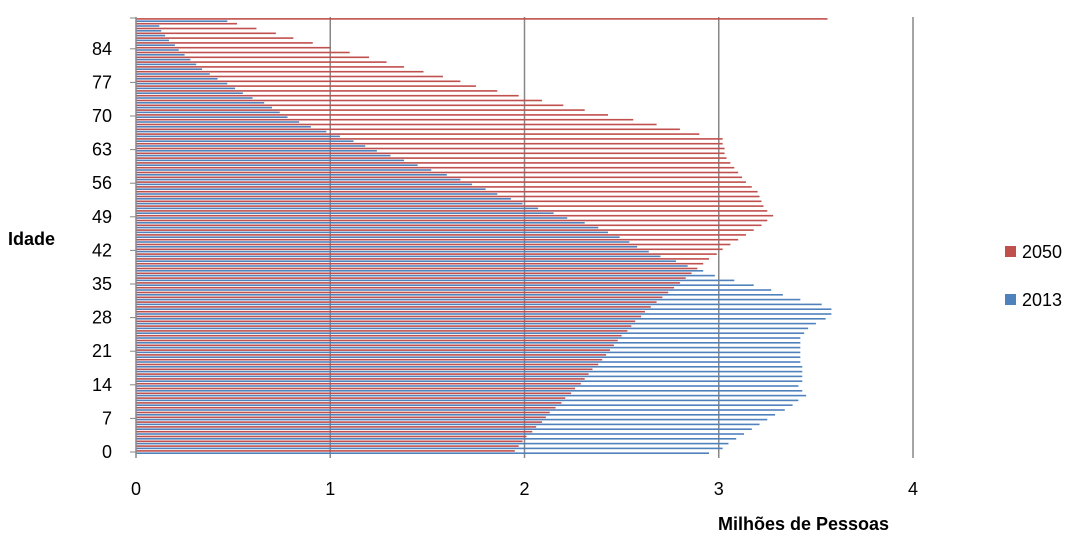 The width and height of the screenshot is (1081, 536). I want to click on y-tick-label-70: 70, so click(102, 116).